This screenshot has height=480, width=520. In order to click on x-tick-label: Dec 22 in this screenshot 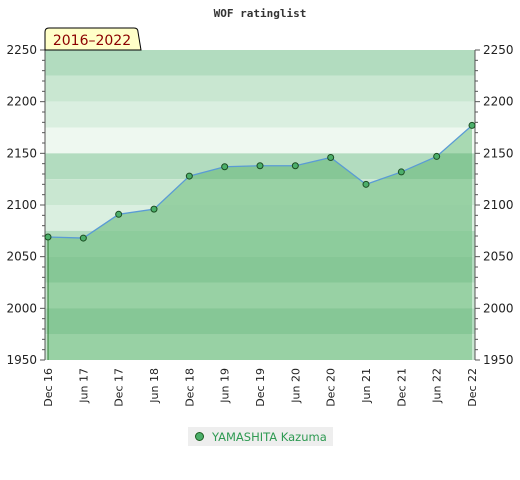, I will do `click(472, 387)`.